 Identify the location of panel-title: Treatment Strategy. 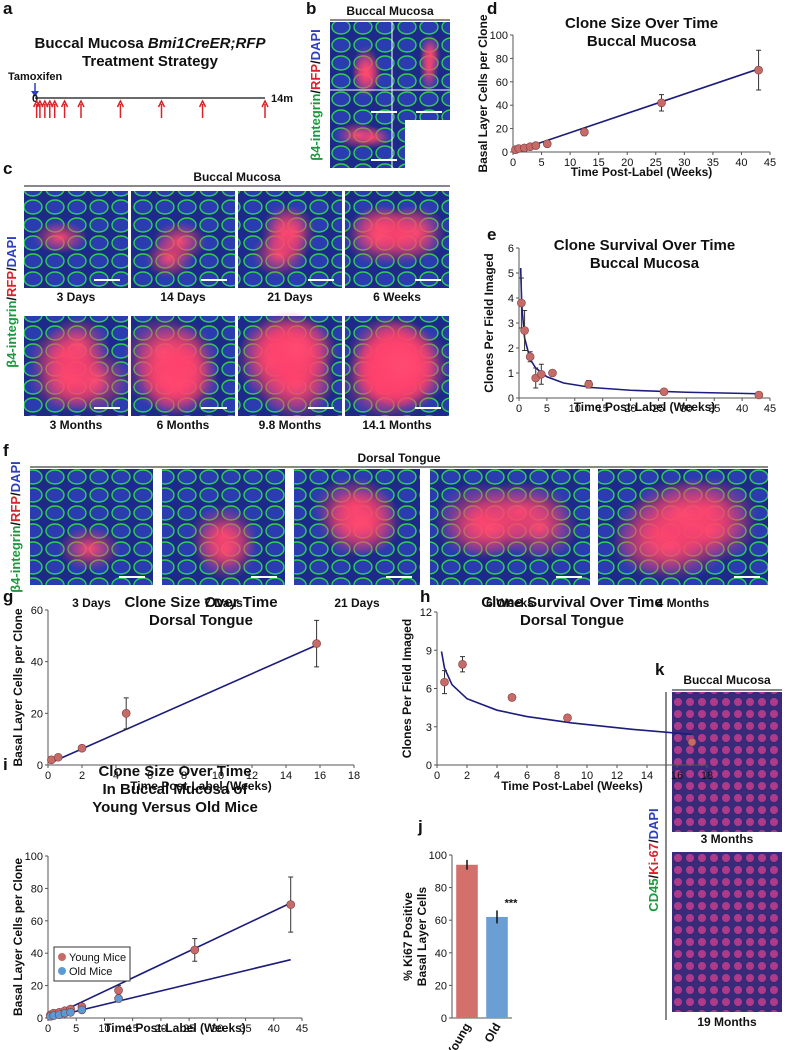
(150, 61).